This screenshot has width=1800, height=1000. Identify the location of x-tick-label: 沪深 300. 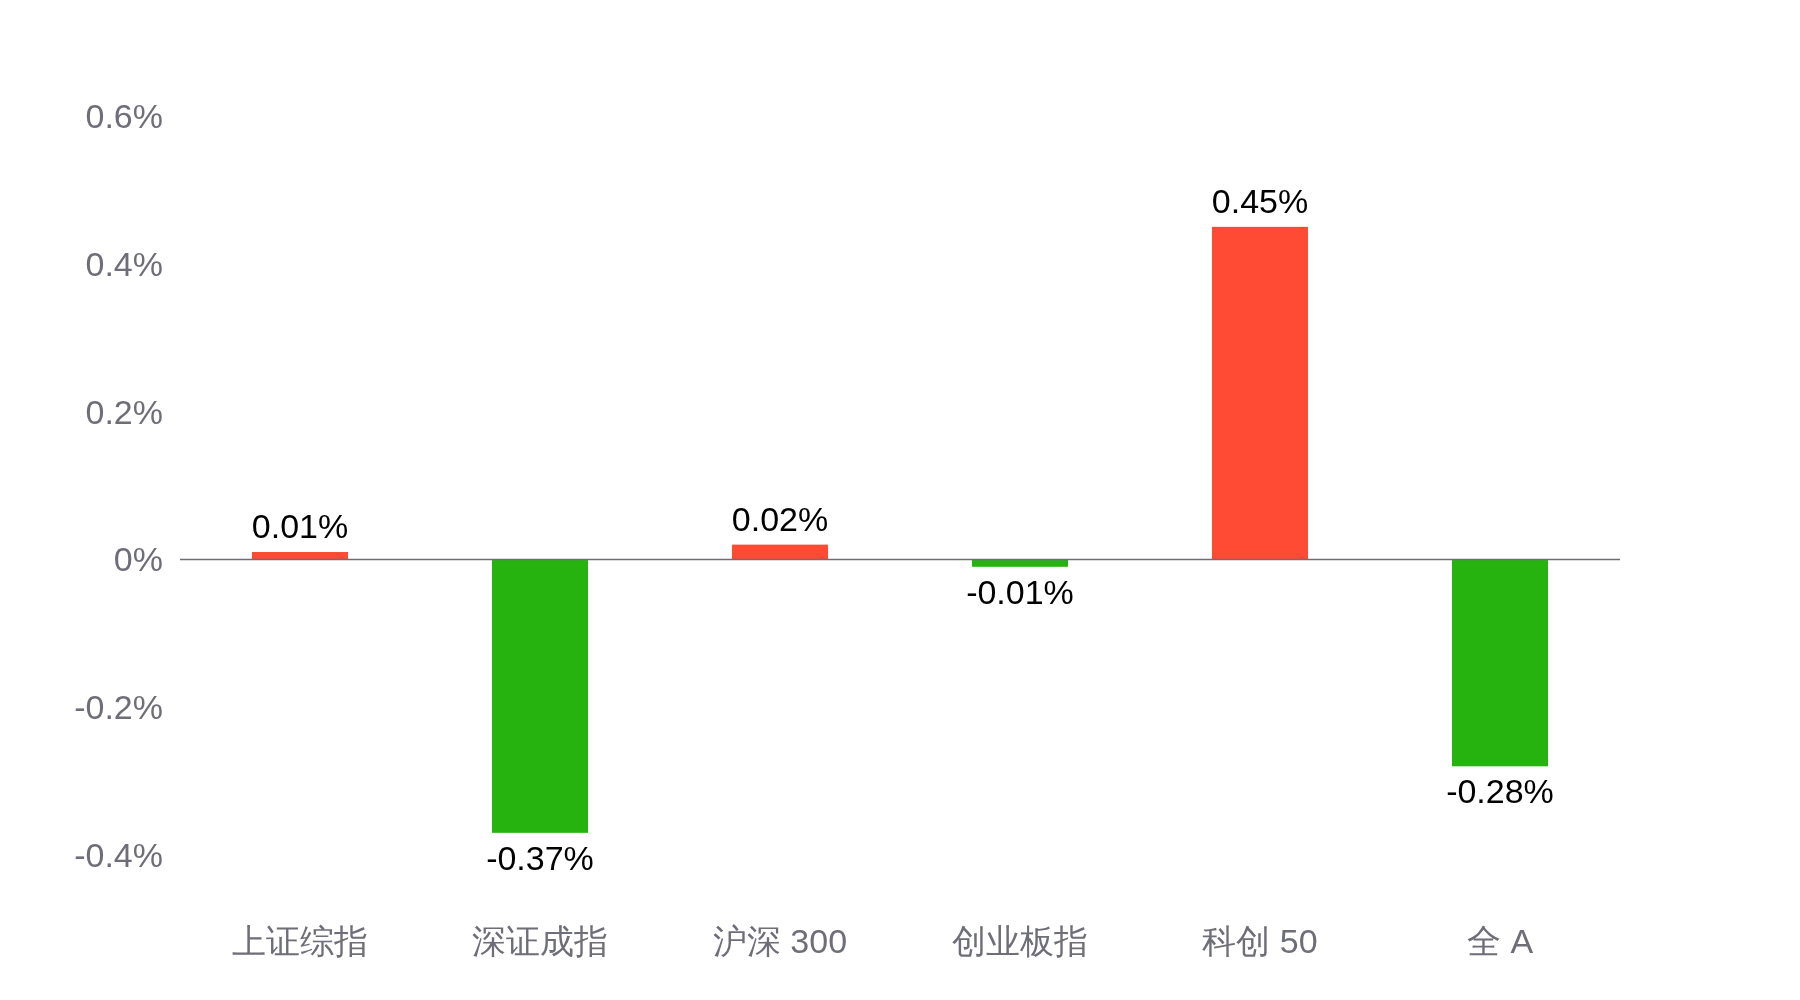
(780, 941).